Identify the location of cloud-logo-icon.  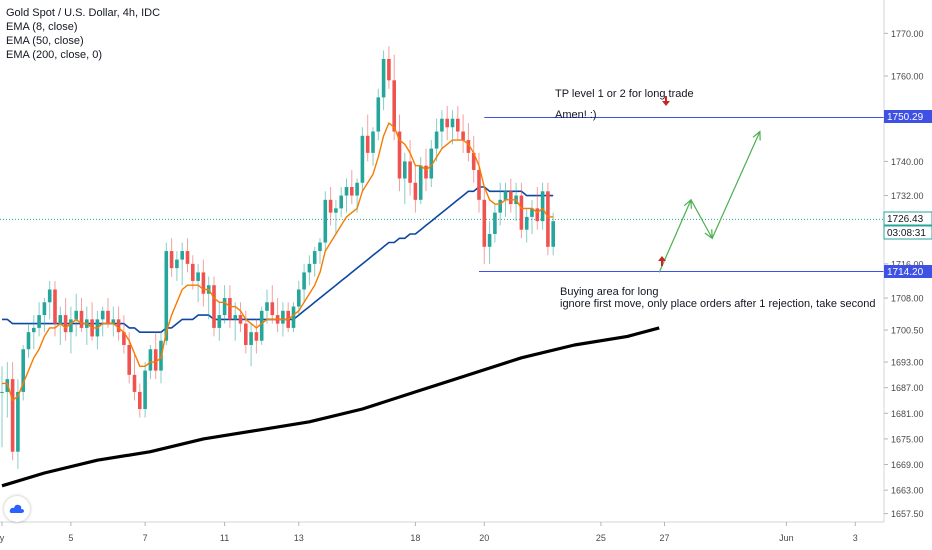
(16, 508).